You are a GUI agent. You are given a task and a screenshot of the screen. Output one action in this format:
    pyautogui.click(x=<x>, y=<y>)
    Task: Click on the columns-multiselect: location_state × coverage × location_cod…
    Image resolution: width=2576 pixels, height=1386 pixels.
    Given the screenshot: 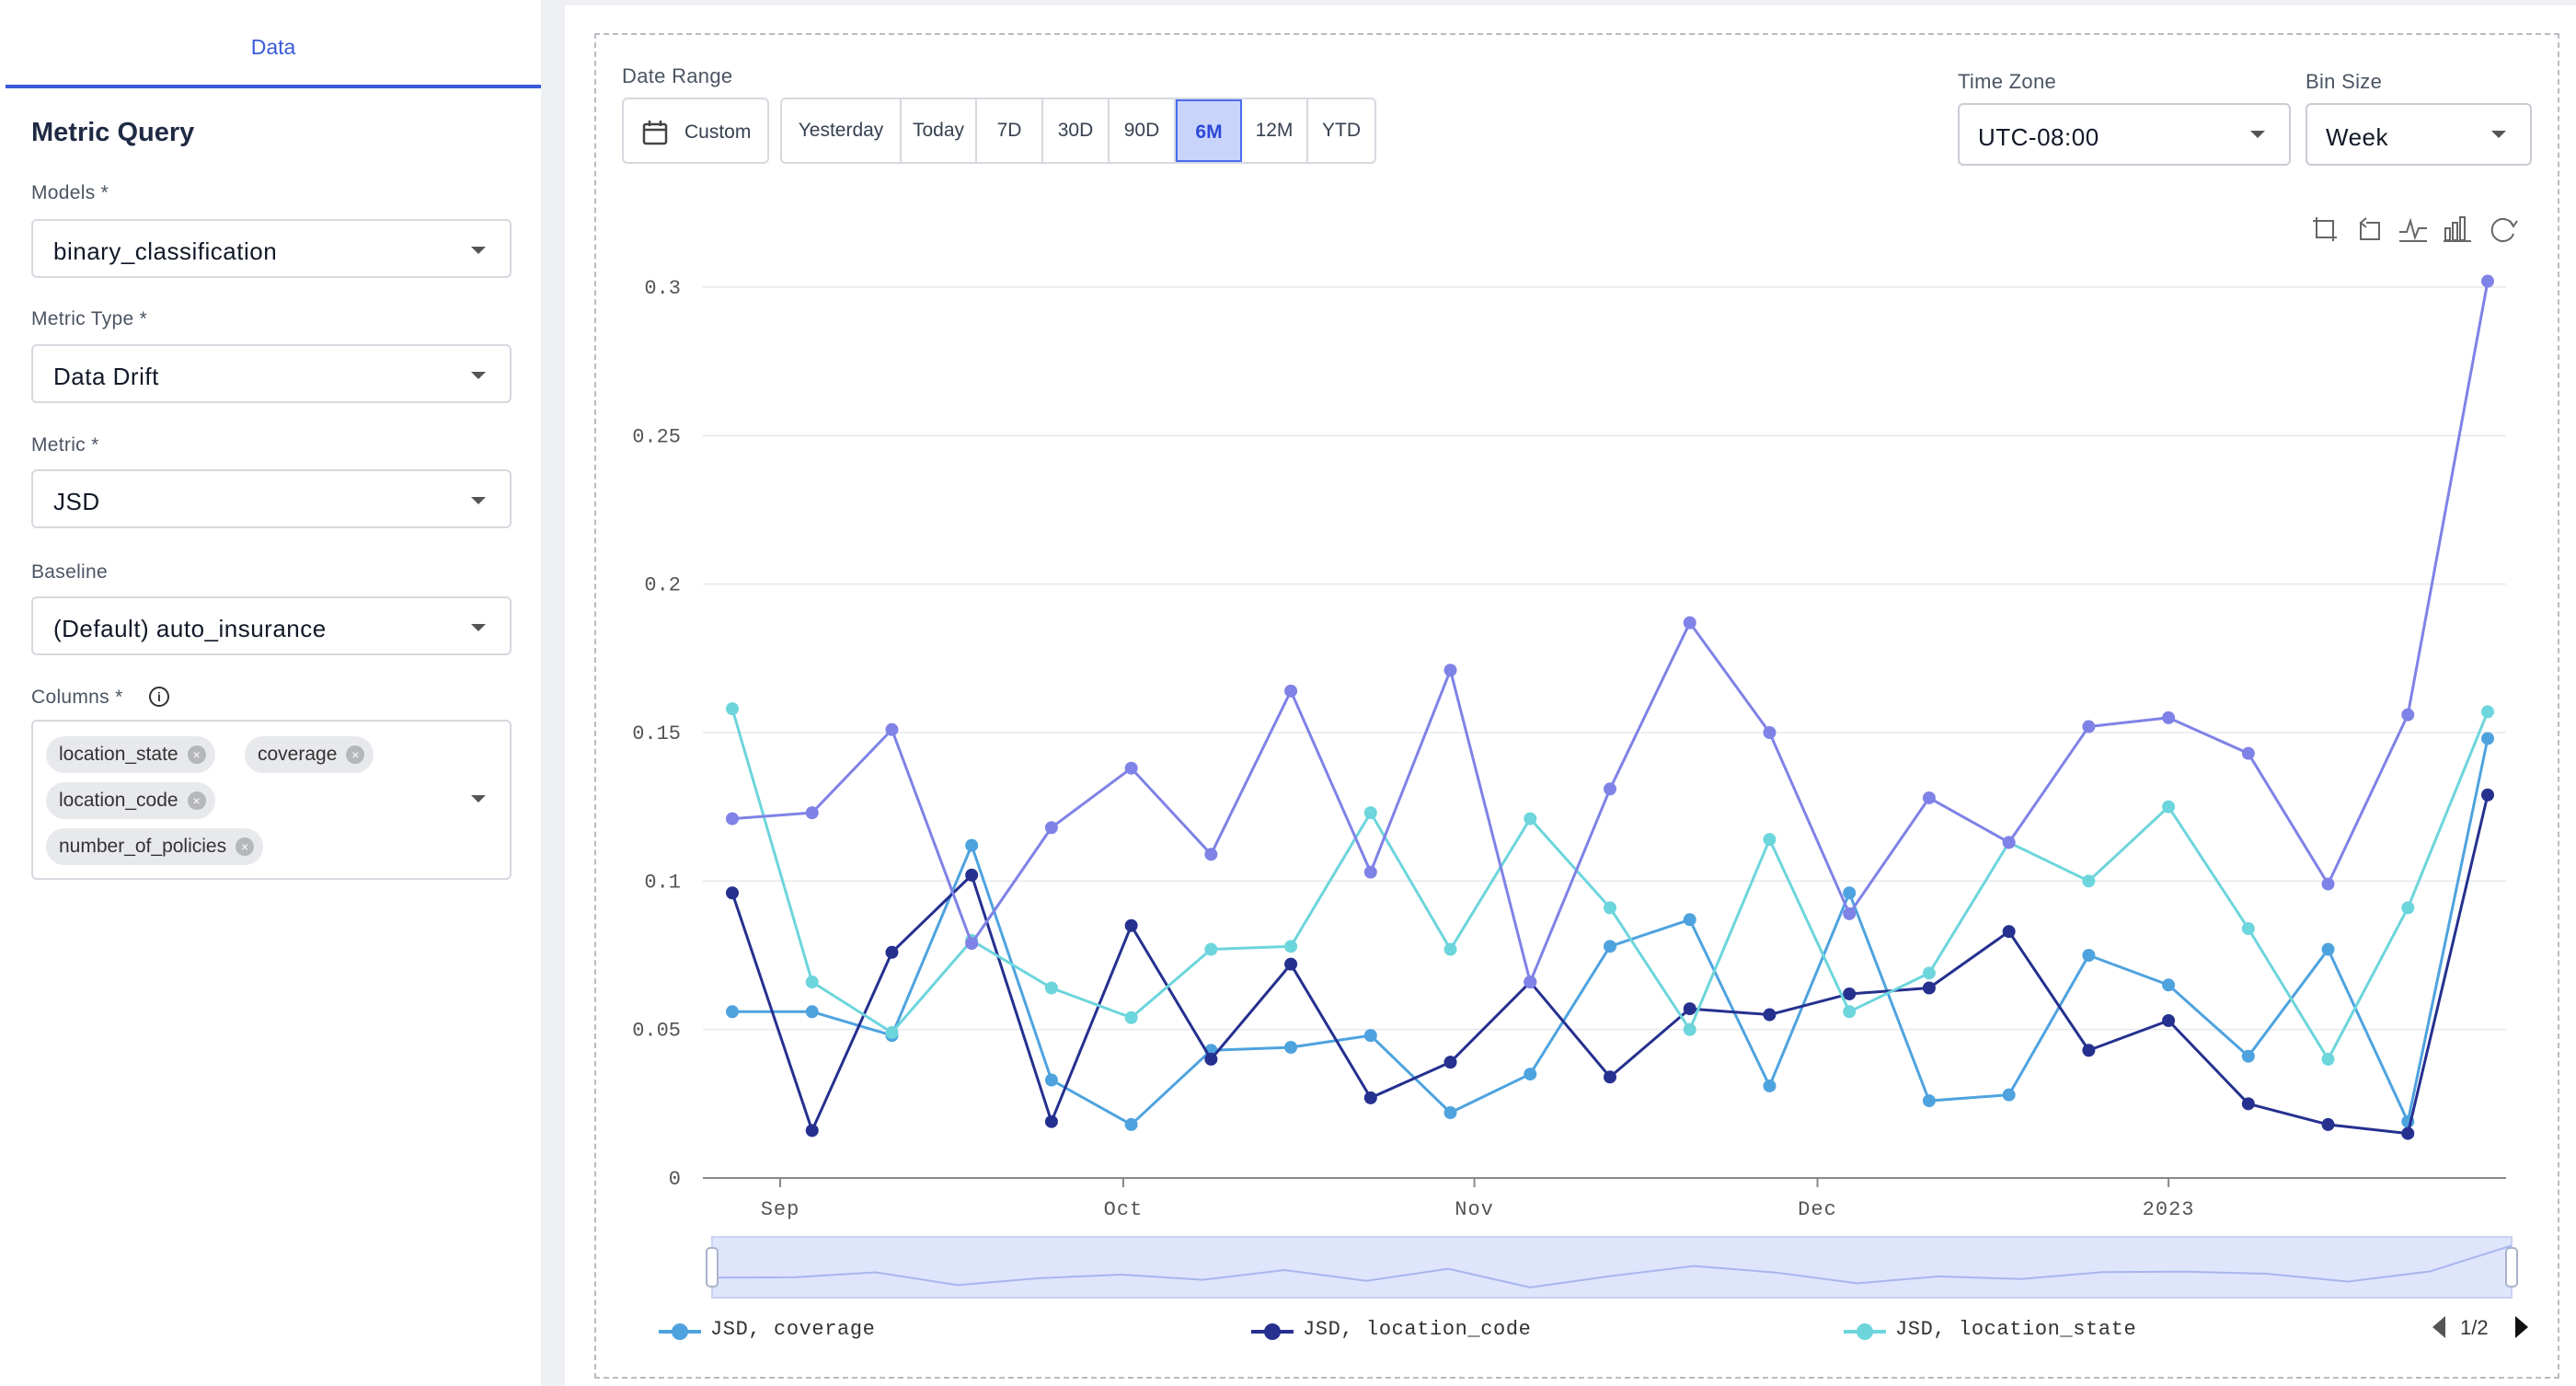 What is the action you would take?
    pyautogui.click(x=271, y=800)
    